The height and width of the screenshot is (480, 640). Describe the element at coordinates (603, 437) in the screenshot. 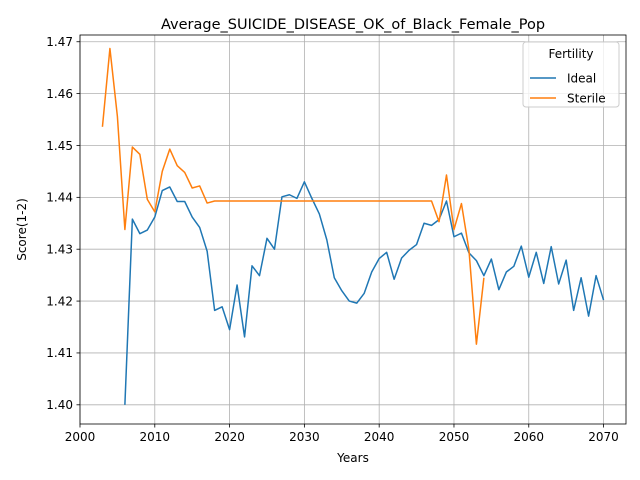

I see `x-tick-label: 2070` at that location.